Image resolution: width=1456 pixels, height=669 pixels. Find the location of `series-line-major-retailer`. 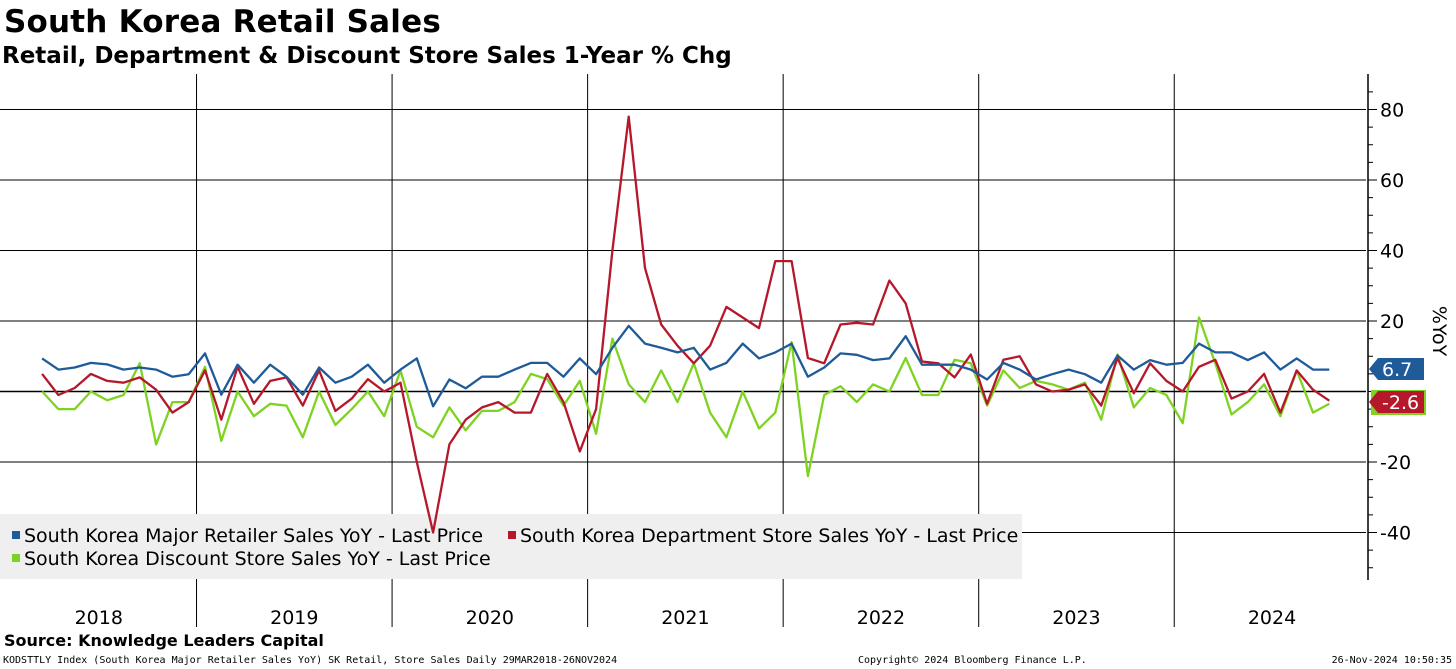

series-line-major-retailer is located at coordinates (685, 366).